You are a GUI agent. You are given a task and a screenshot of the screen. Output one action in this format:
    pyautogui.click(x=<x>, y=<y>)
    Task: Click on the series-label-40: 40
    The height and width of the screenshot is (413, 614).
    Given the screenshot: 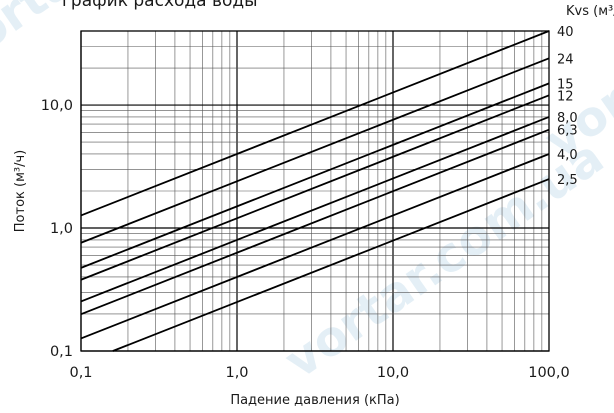 What is the action you would take?
    pyautogui.click(x=565, y=32)
    